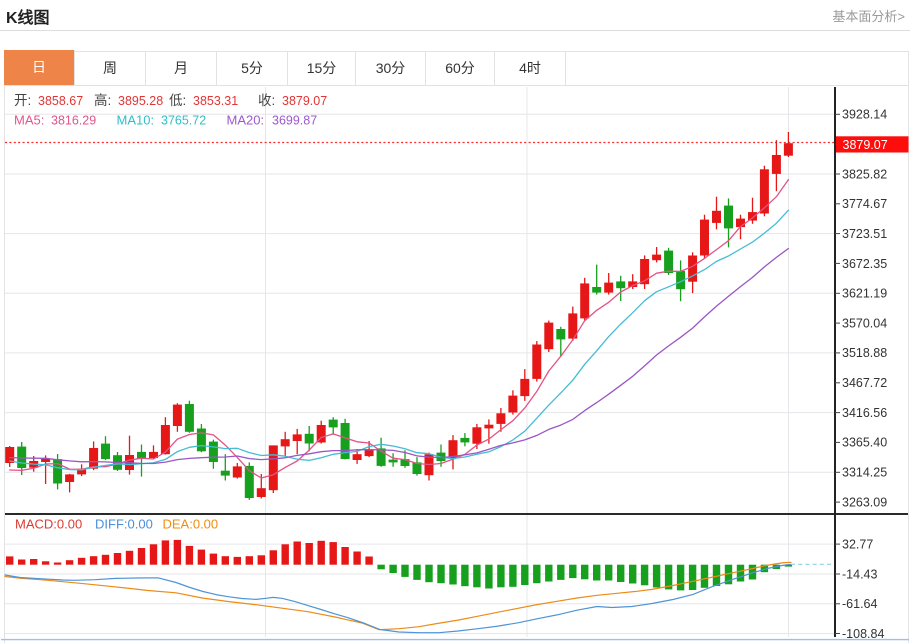 The width and height of the screenshot is (910, 643). I want to click on svg-text: 3365.40, so click(864, 443).